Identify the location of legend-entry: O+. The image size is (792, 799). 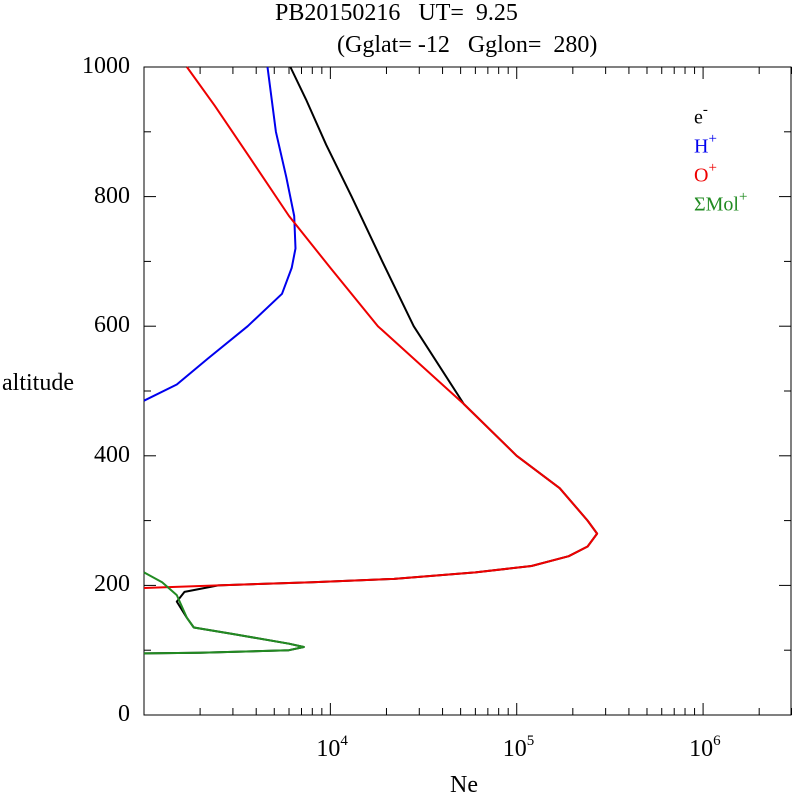
(705, 174).